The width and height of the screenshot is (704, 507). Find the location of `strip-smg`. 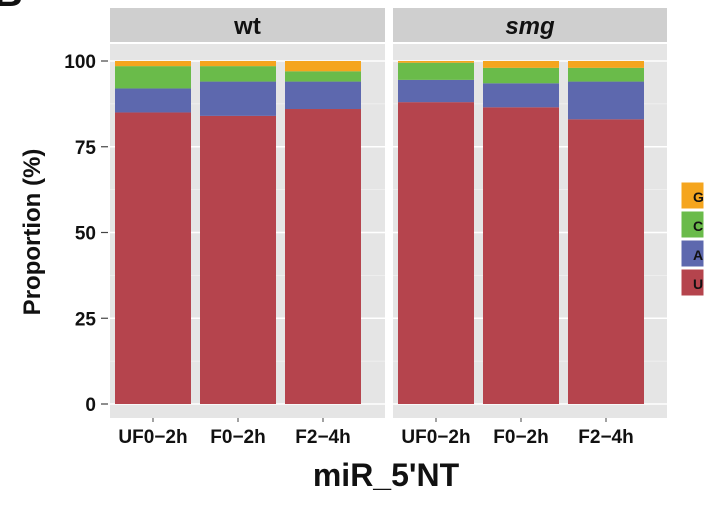

strip-smg is located at coordinates (530, 25).